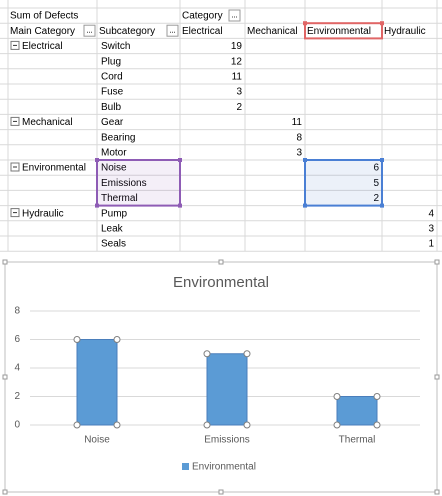  What do you see at coordinates (112, 122) in the screenshot?
I see `subcategory: Gear` at bounding box center [112, 122].